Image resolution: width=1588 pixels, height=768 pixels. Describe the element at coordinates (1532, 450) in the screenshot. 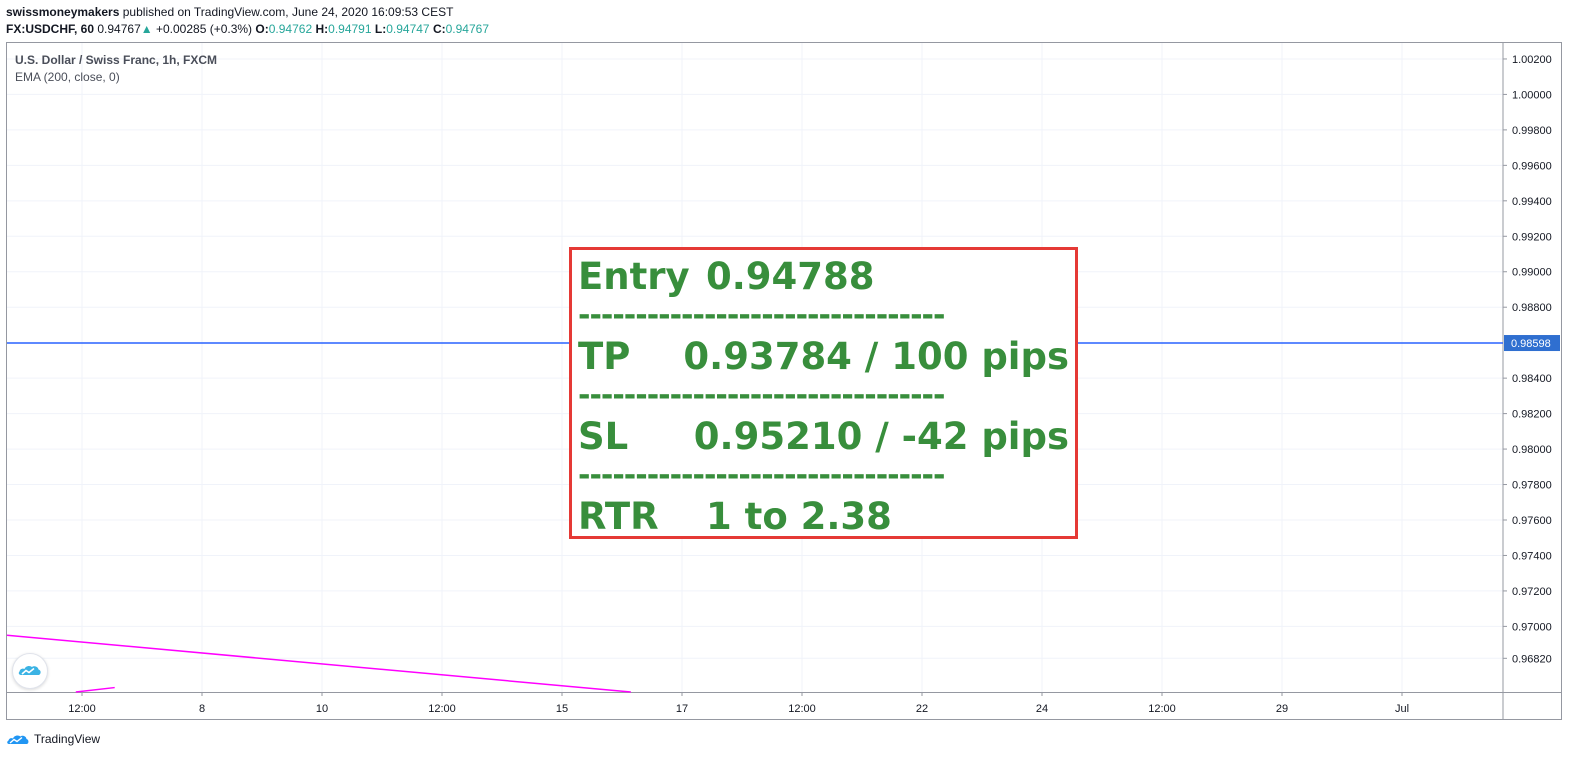

I see `y-tick-label: 0.98000` at that location.